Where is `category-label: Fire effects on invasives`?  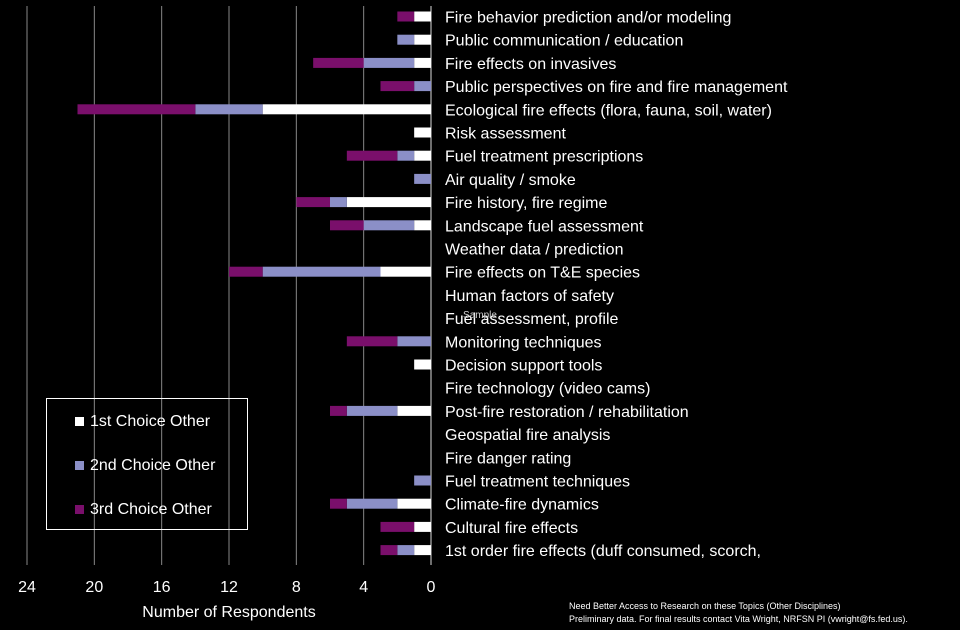 category-label: Fire effects on invasives is located at coordinates (530, 64).